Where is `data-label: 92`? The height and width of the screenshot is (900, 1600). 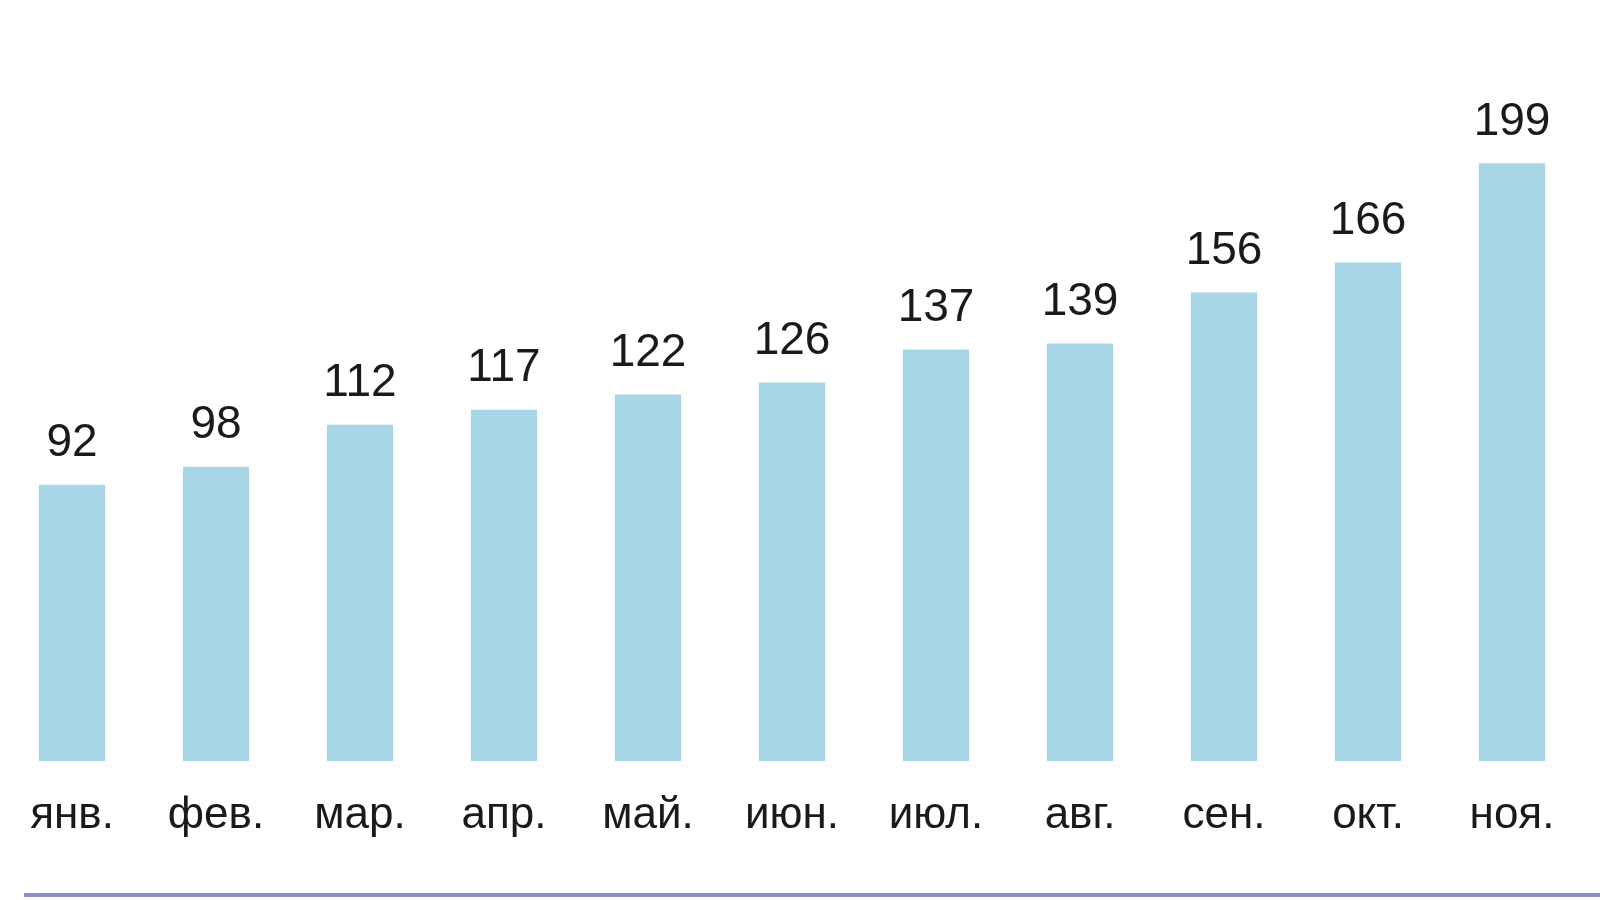 data-label: 92 is located at coordinates (72, 440).